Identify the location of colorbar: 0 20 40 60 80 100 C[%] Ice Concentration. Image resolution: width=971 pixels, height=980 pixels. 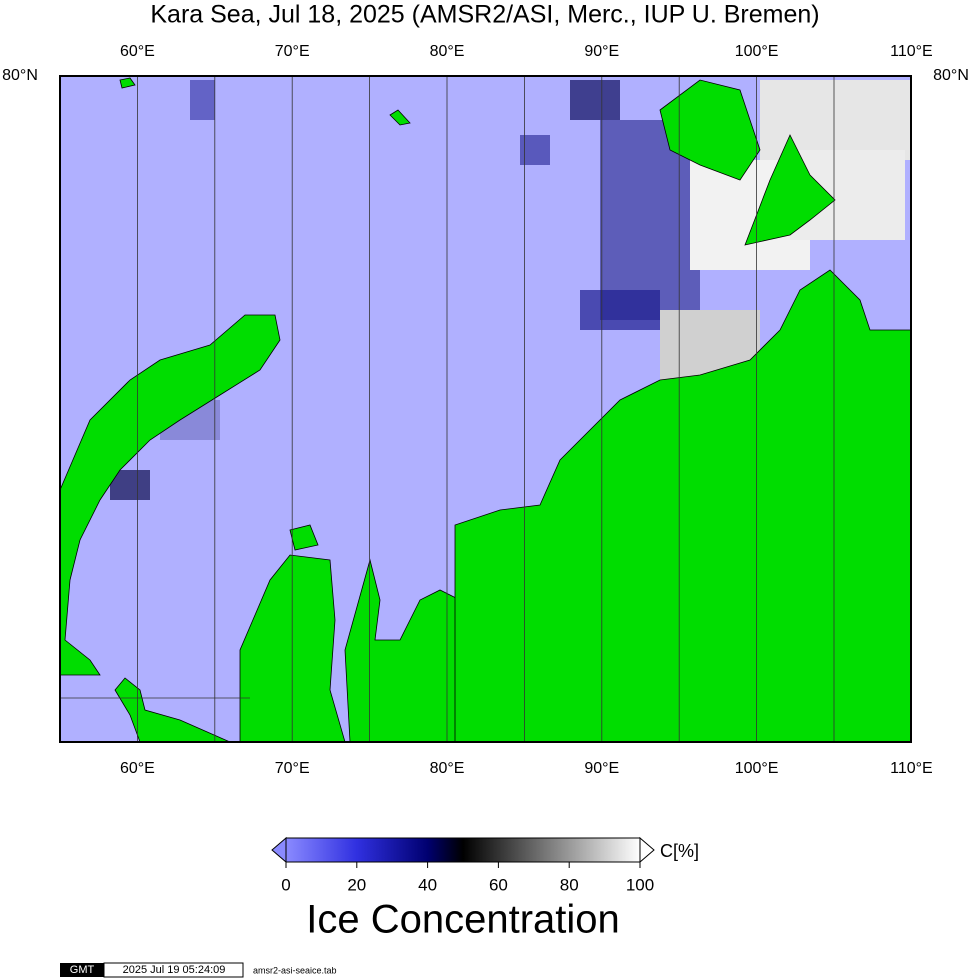
(485, 889).